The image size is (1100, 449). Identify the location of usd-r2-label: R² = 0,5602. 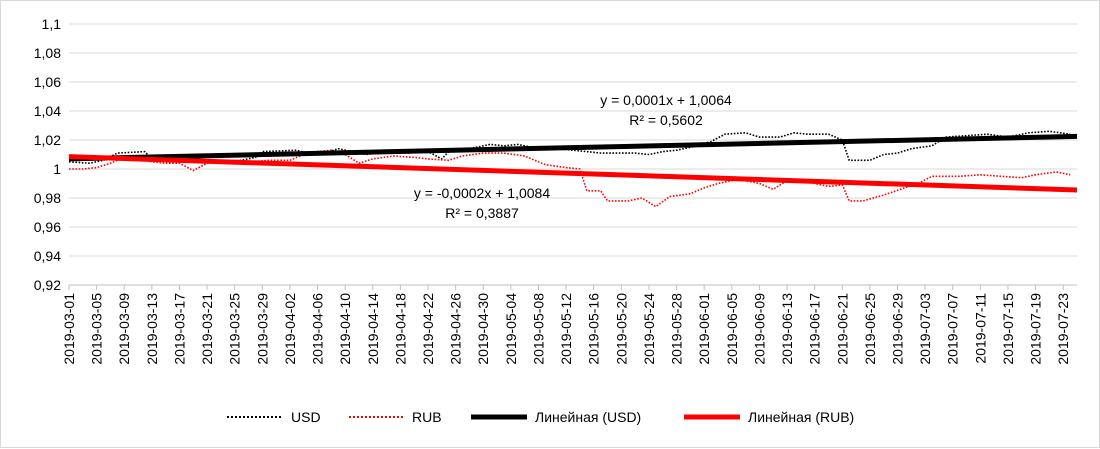
(666, 120).